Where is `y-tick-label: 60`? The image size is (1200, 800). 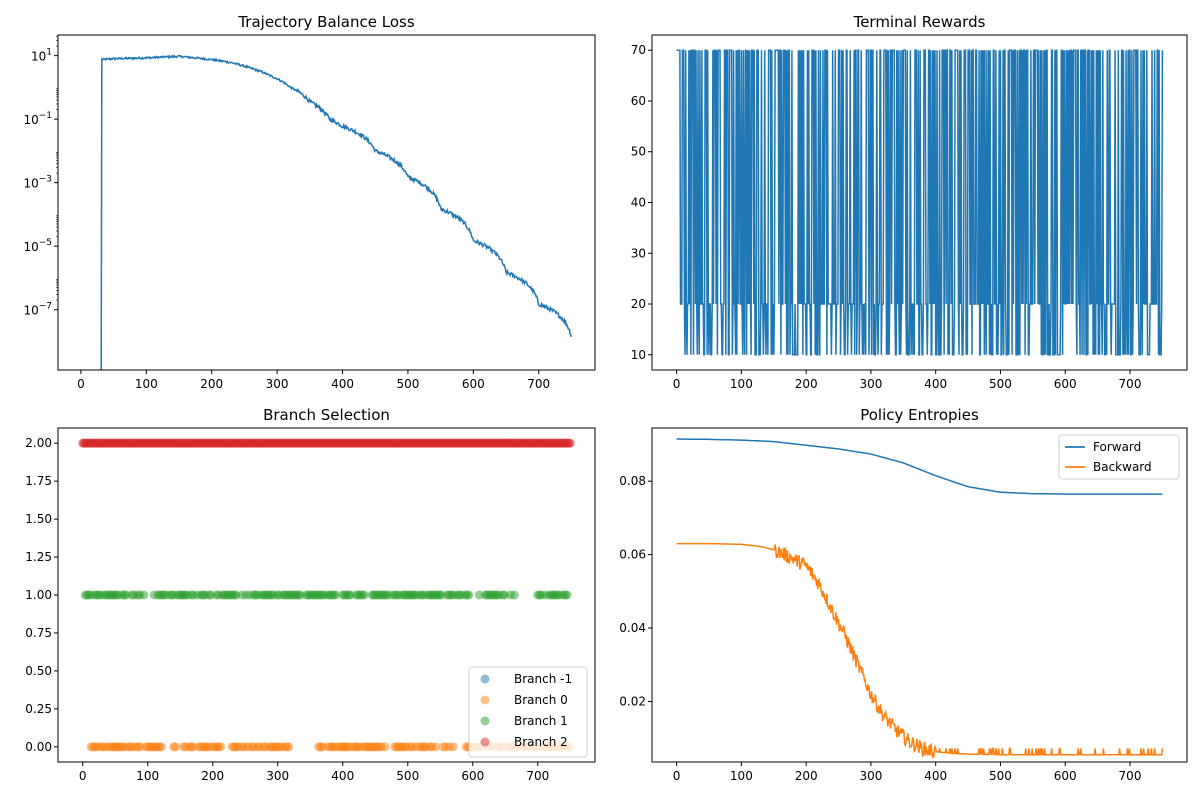 y-tick-label: 60 is located at coordinates (638, 101).